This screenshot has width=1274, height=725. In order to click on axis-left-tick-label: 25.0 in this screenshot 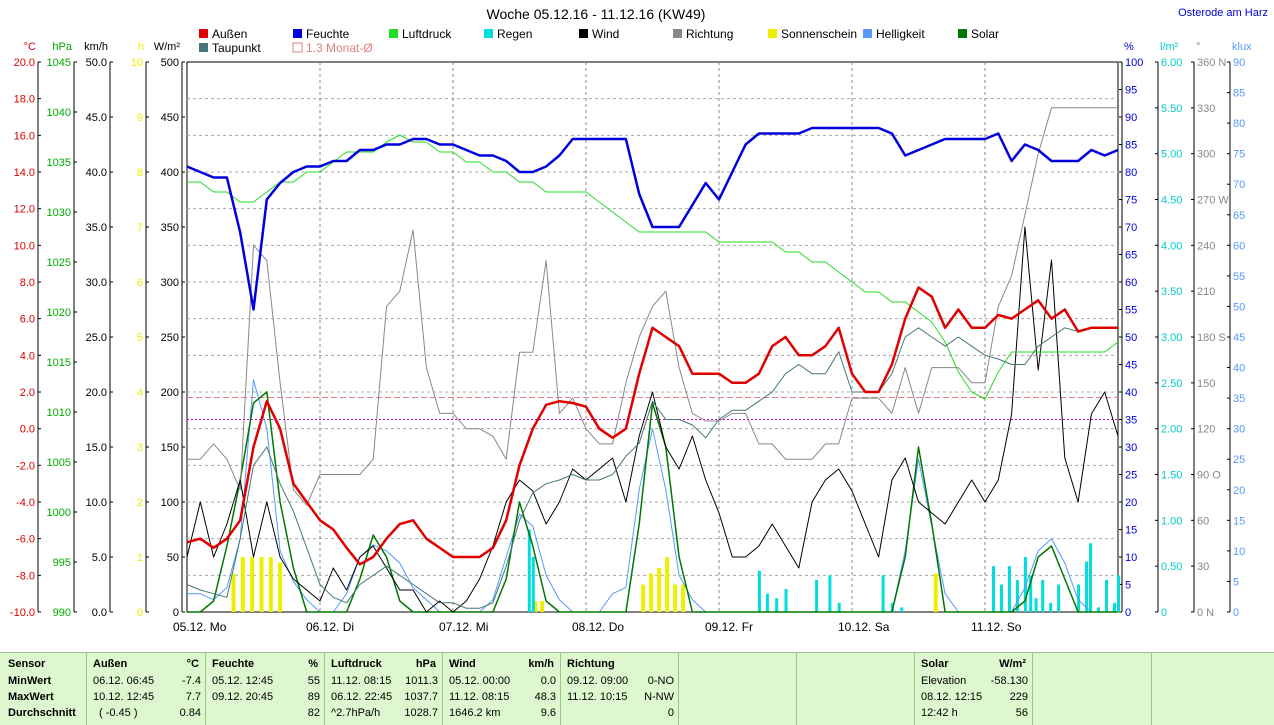, I will do `click(96, 338)`.